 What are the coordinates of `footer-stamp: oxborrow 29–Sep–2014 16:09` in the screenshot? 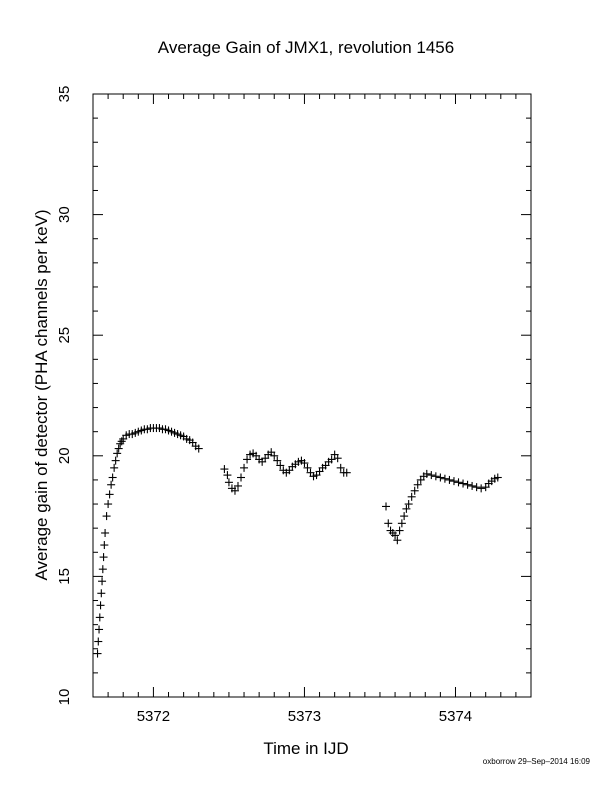 It's located at (536, 761).